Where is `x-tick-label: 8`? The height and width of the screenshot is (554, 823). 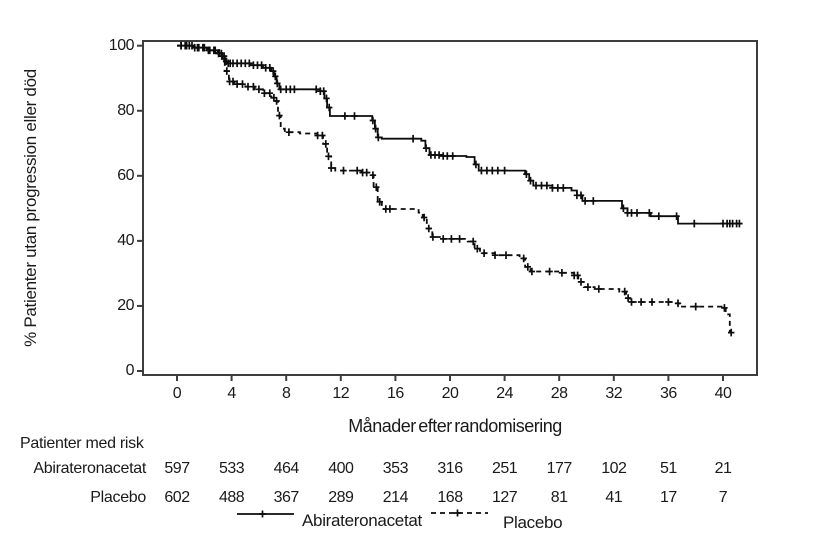
x-tick-label: 8 is located at coordinates (286, 393).